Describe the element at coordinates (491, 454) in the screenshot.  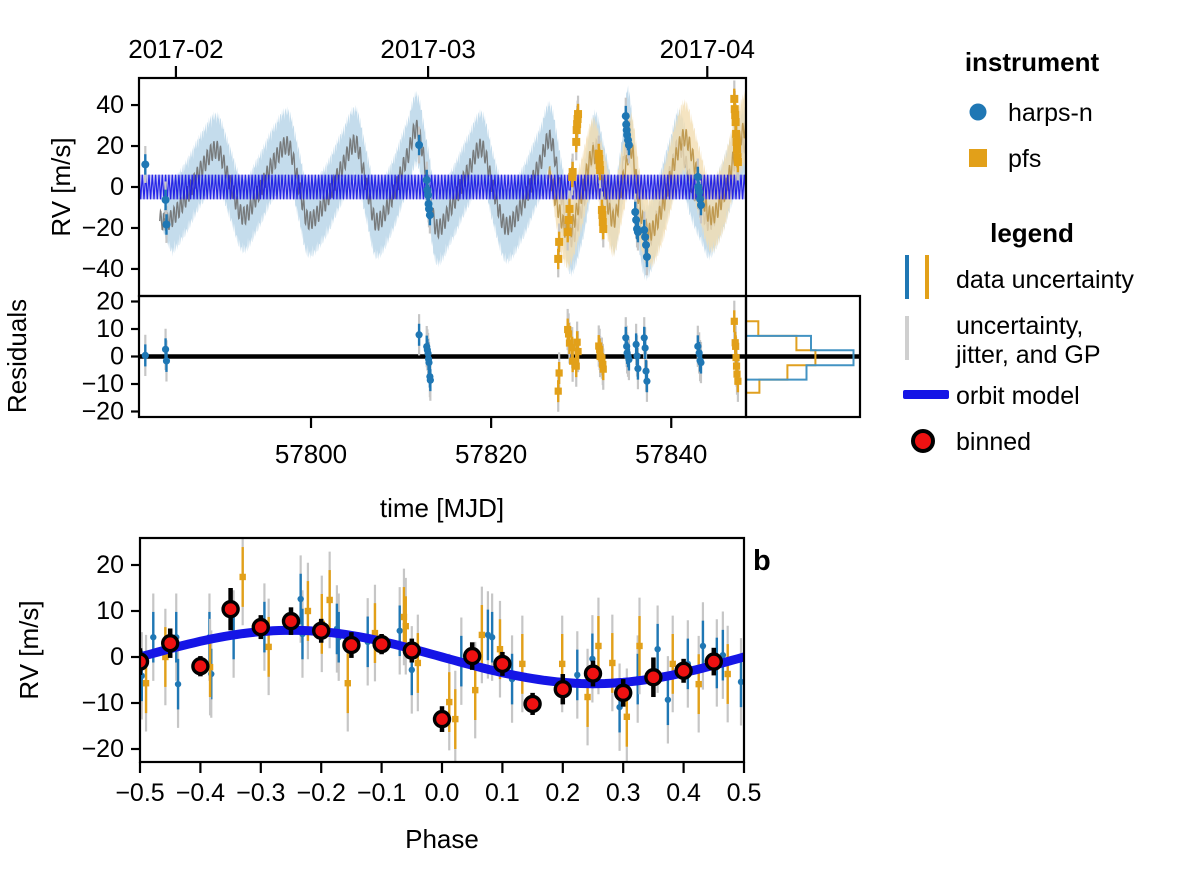
I see `tick-label: 57820` at that location.